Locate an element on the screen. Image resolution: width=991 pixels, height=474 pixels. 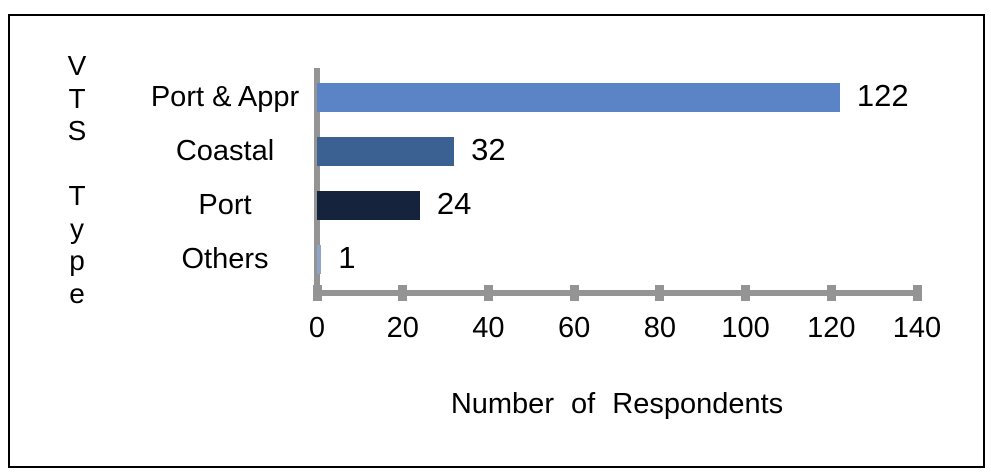
category-label: Others is located at coordinates (225, 259).